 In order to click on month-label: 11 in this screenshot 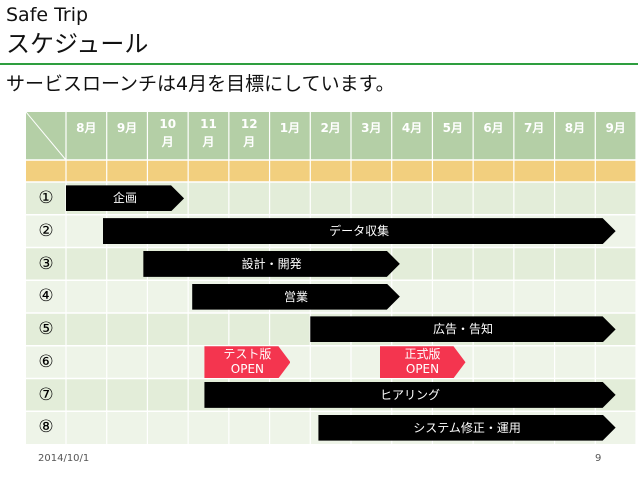, I will do `click(208, 124)`.